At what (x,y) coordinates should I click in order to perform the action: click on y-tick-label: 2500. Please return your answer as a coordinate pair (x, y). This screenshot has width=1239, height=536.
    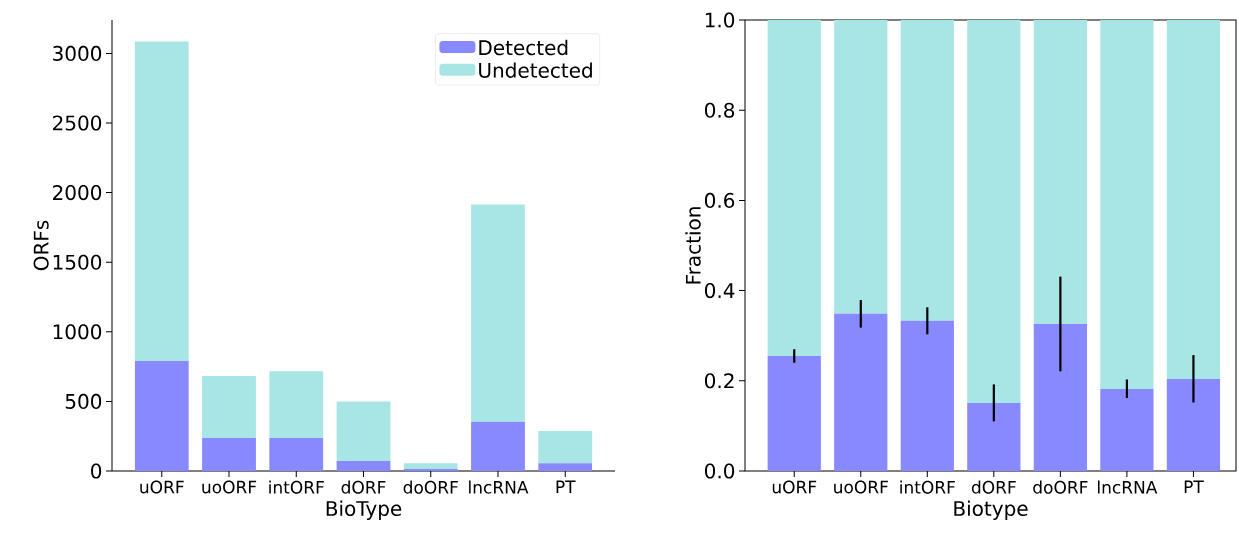
    Looking at the image, I should click on (77, 123).